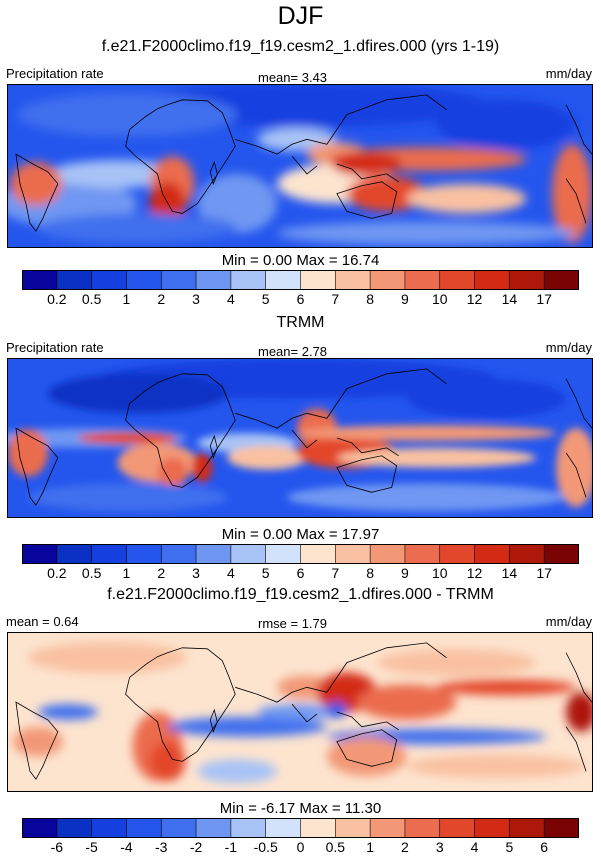  What do you see at coordinates (293, 77) in the screenshot?
I see `panel-1-center-label: mean= 3.43` at bounding box center [293, 77].